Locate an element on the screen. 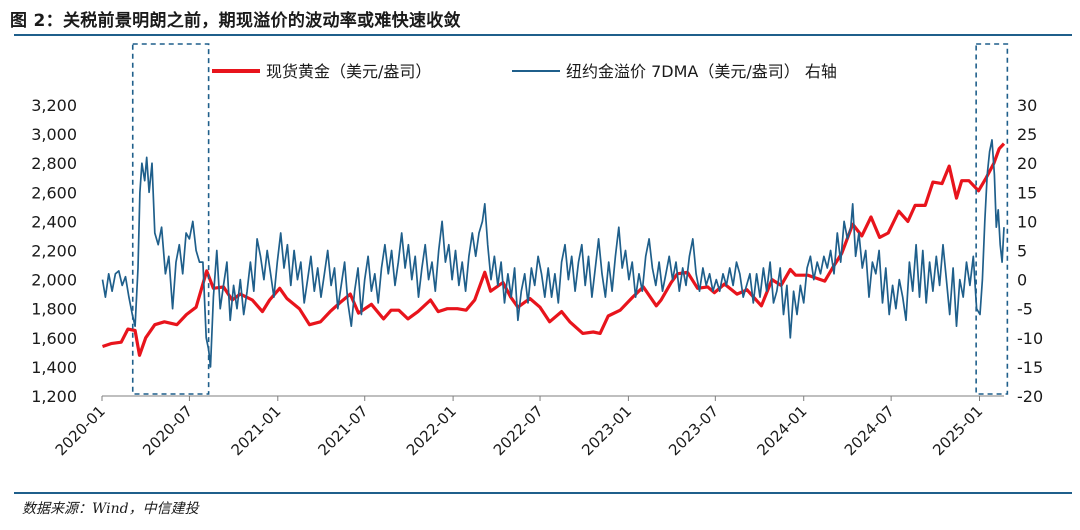 The image size is (1080, 530). y-left-tick-label: 2,600 is located at coordinates (54, 192).